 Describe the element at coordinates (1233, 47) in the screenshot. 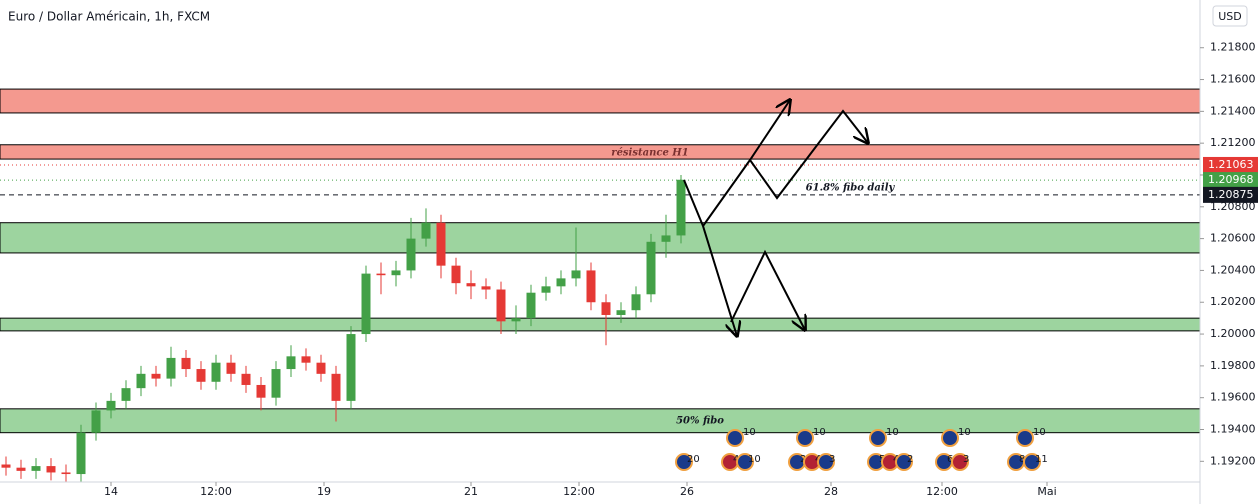

I see `y-tick-label: 1.21800` at that location.